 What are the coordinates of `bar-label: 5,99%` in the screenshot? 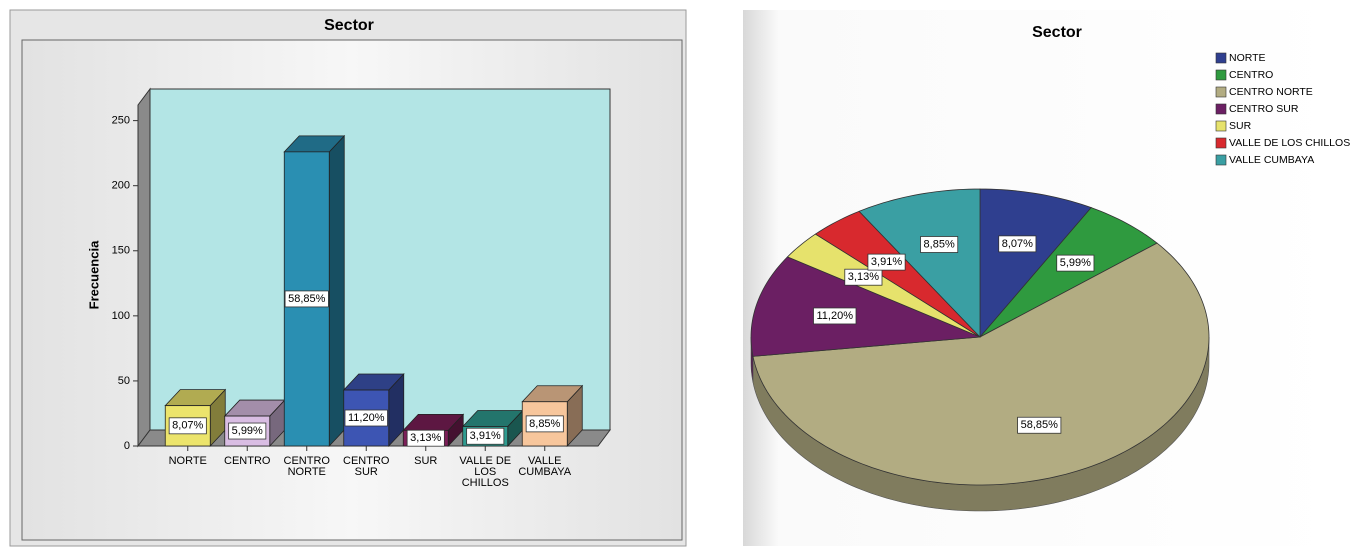 It's located at (247, 431).